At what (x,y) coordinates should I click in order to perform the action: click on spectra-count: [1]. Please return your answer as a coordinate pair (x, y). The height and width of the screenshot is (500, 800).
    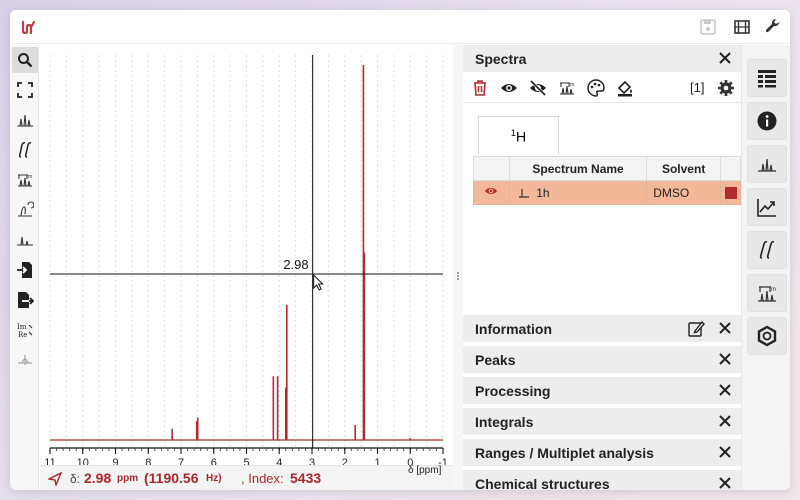
    Looking at the image, I should click on (697, 87).